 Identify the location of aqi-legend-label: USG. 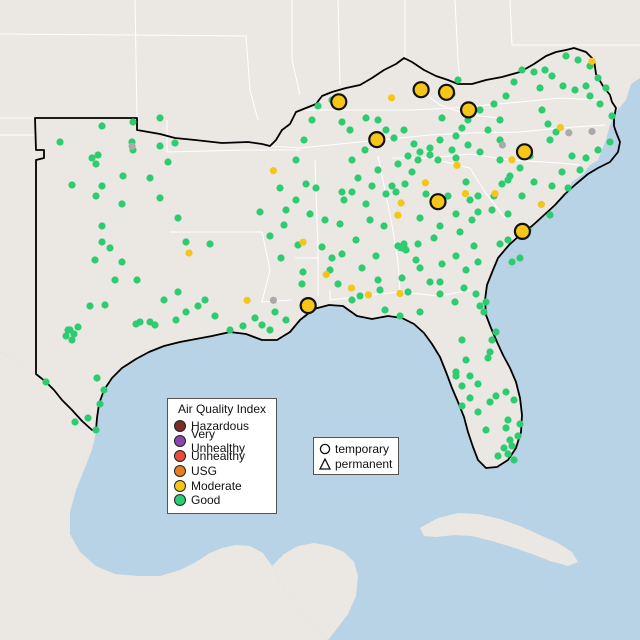
(204, 470).